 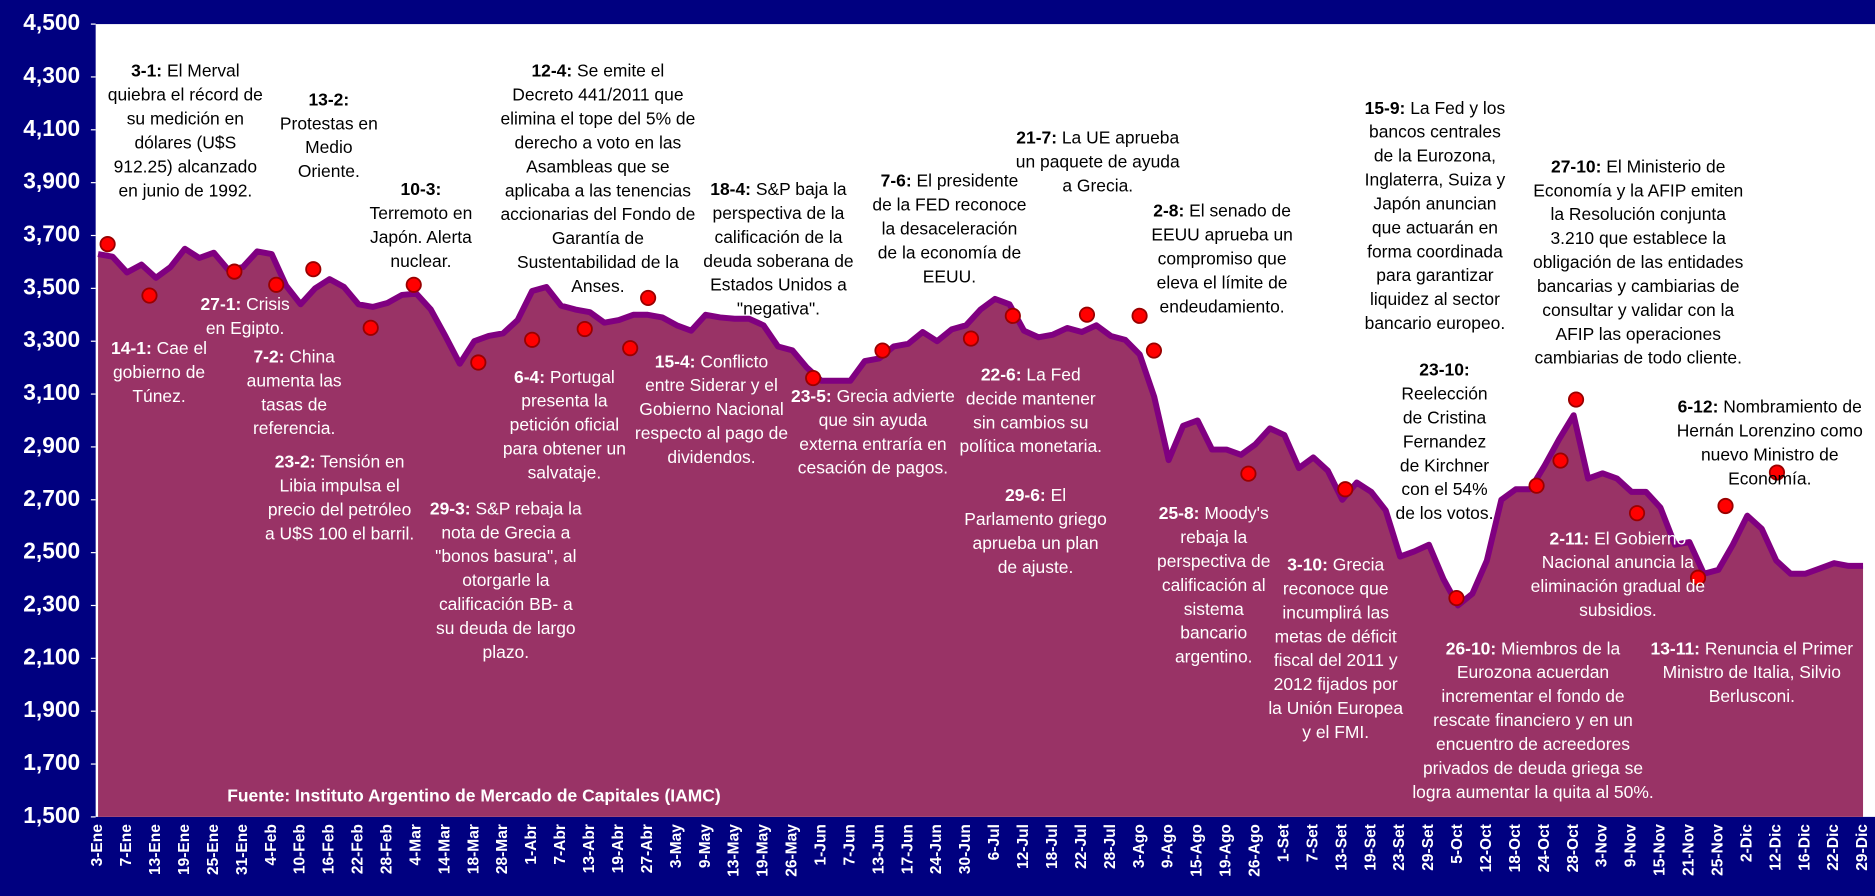 What do you see at coordinates (597, 166) in the screenshot?
I see `annotation-line: Asambleas que se` at bounding box center [597, 166].